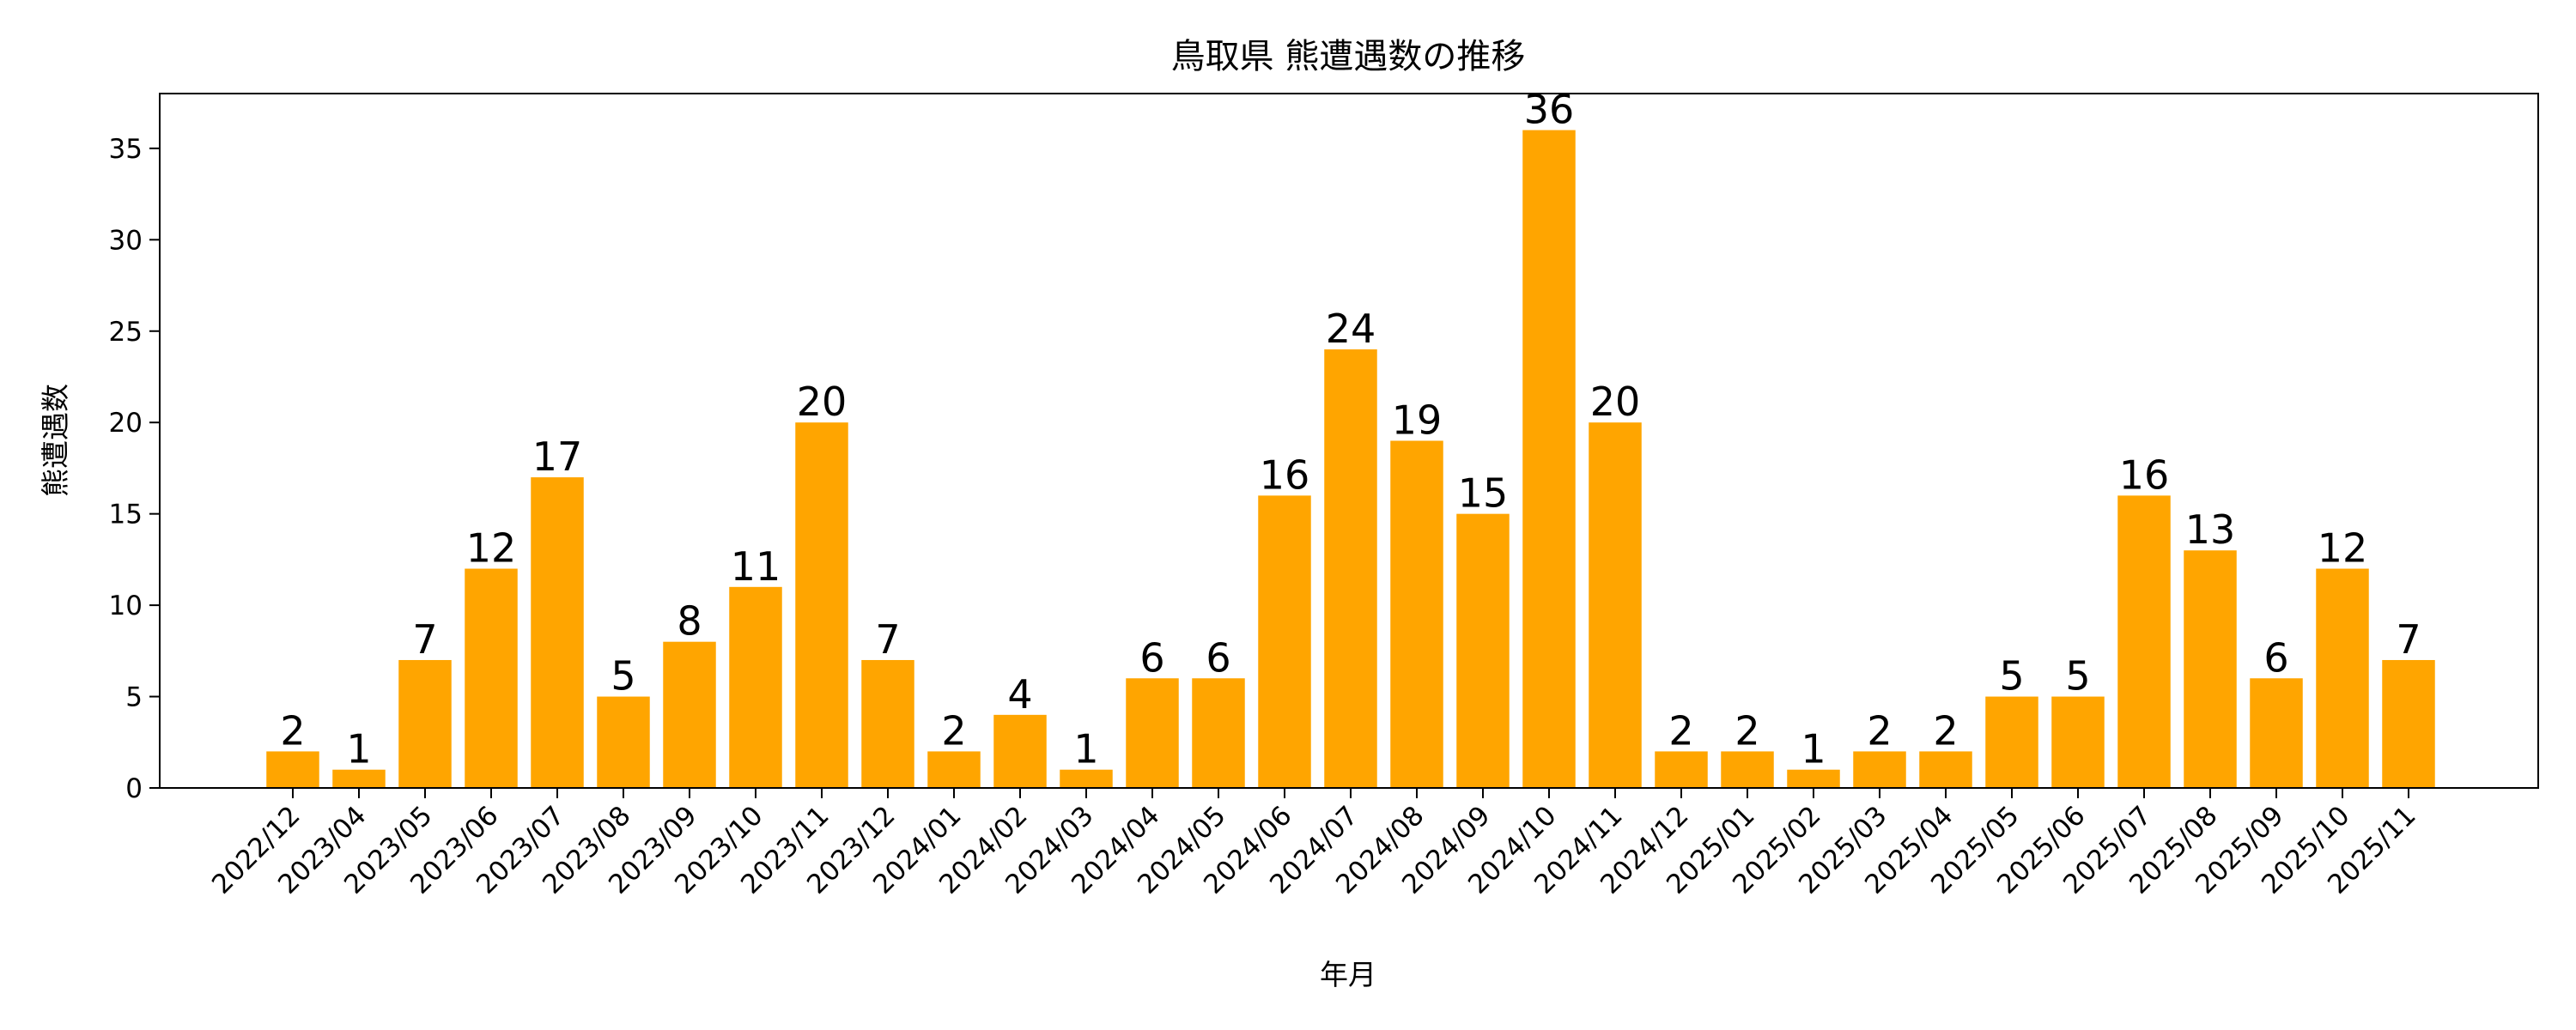  What do you see at coordinates (126, 423) in the screenshot?
I see `y-tick-label: 20` at bounding box center [126, 423].